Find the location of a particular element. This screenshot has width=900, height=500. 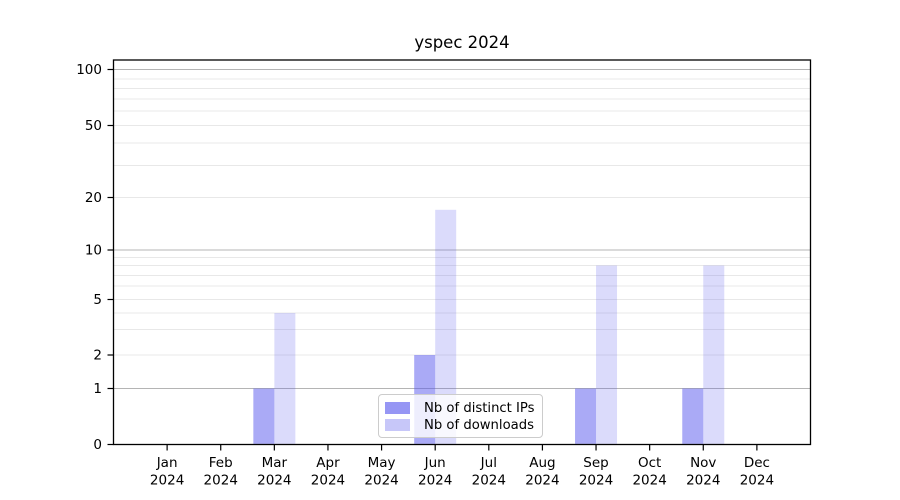

chart-title: yspec 2024 is located at coordinates (462, 42).